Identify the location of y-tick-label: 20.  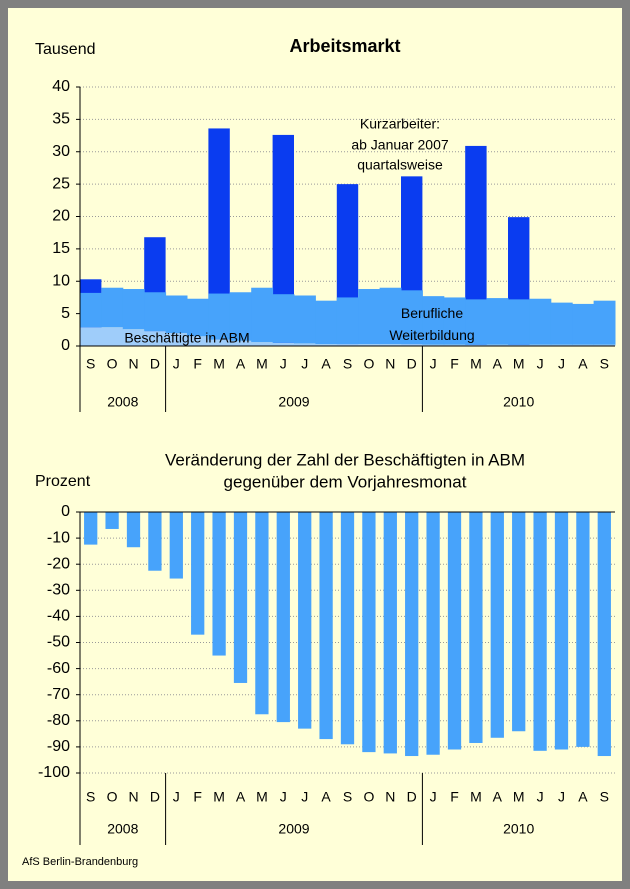
(61, 216).